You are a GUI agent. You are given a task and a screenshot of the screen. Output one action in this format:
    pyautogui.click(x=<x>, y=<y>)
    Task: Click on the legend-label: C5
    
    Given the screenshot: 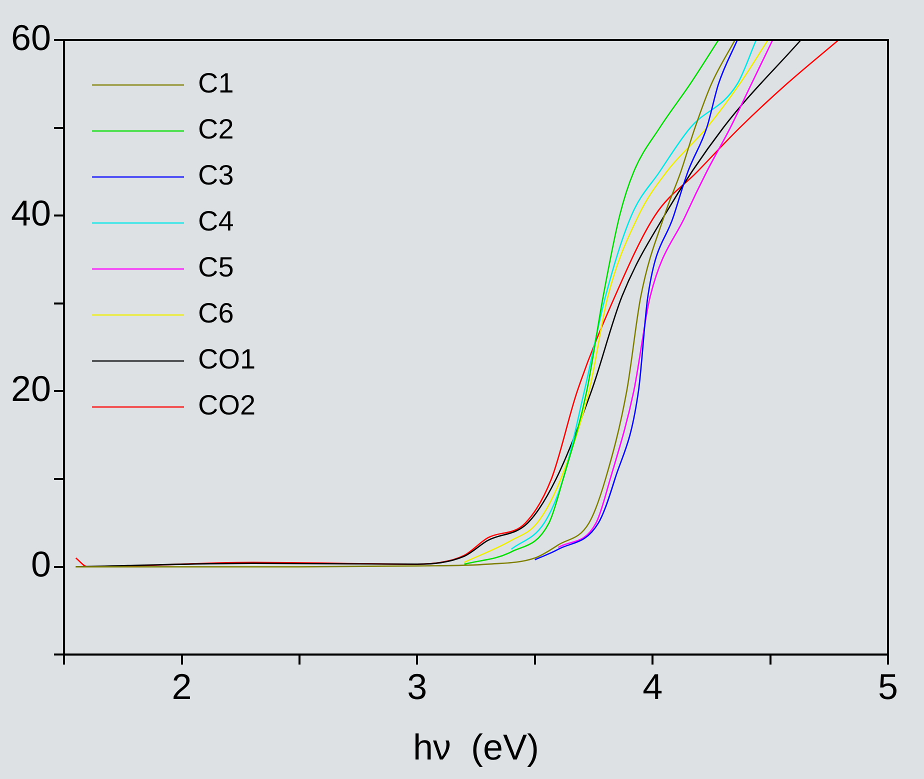 What is the action you would take?
    pyautogui.click(x=216, y=267)
    